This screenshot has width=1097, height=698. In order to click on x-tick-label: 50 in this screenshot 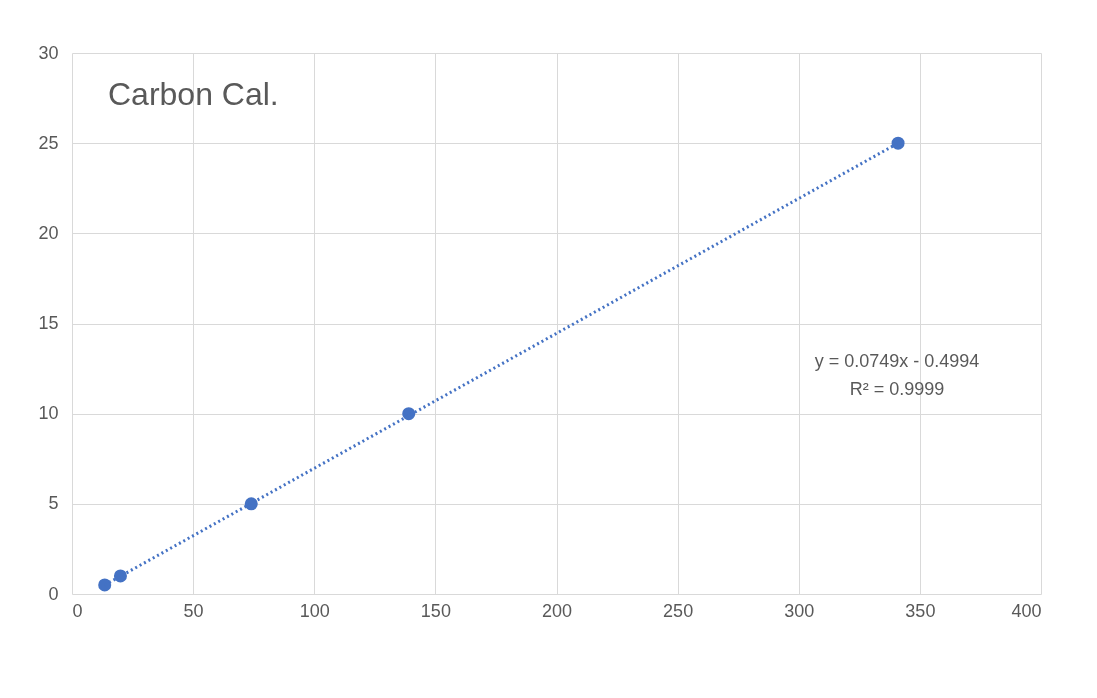, I will do `click(193, 610)`.